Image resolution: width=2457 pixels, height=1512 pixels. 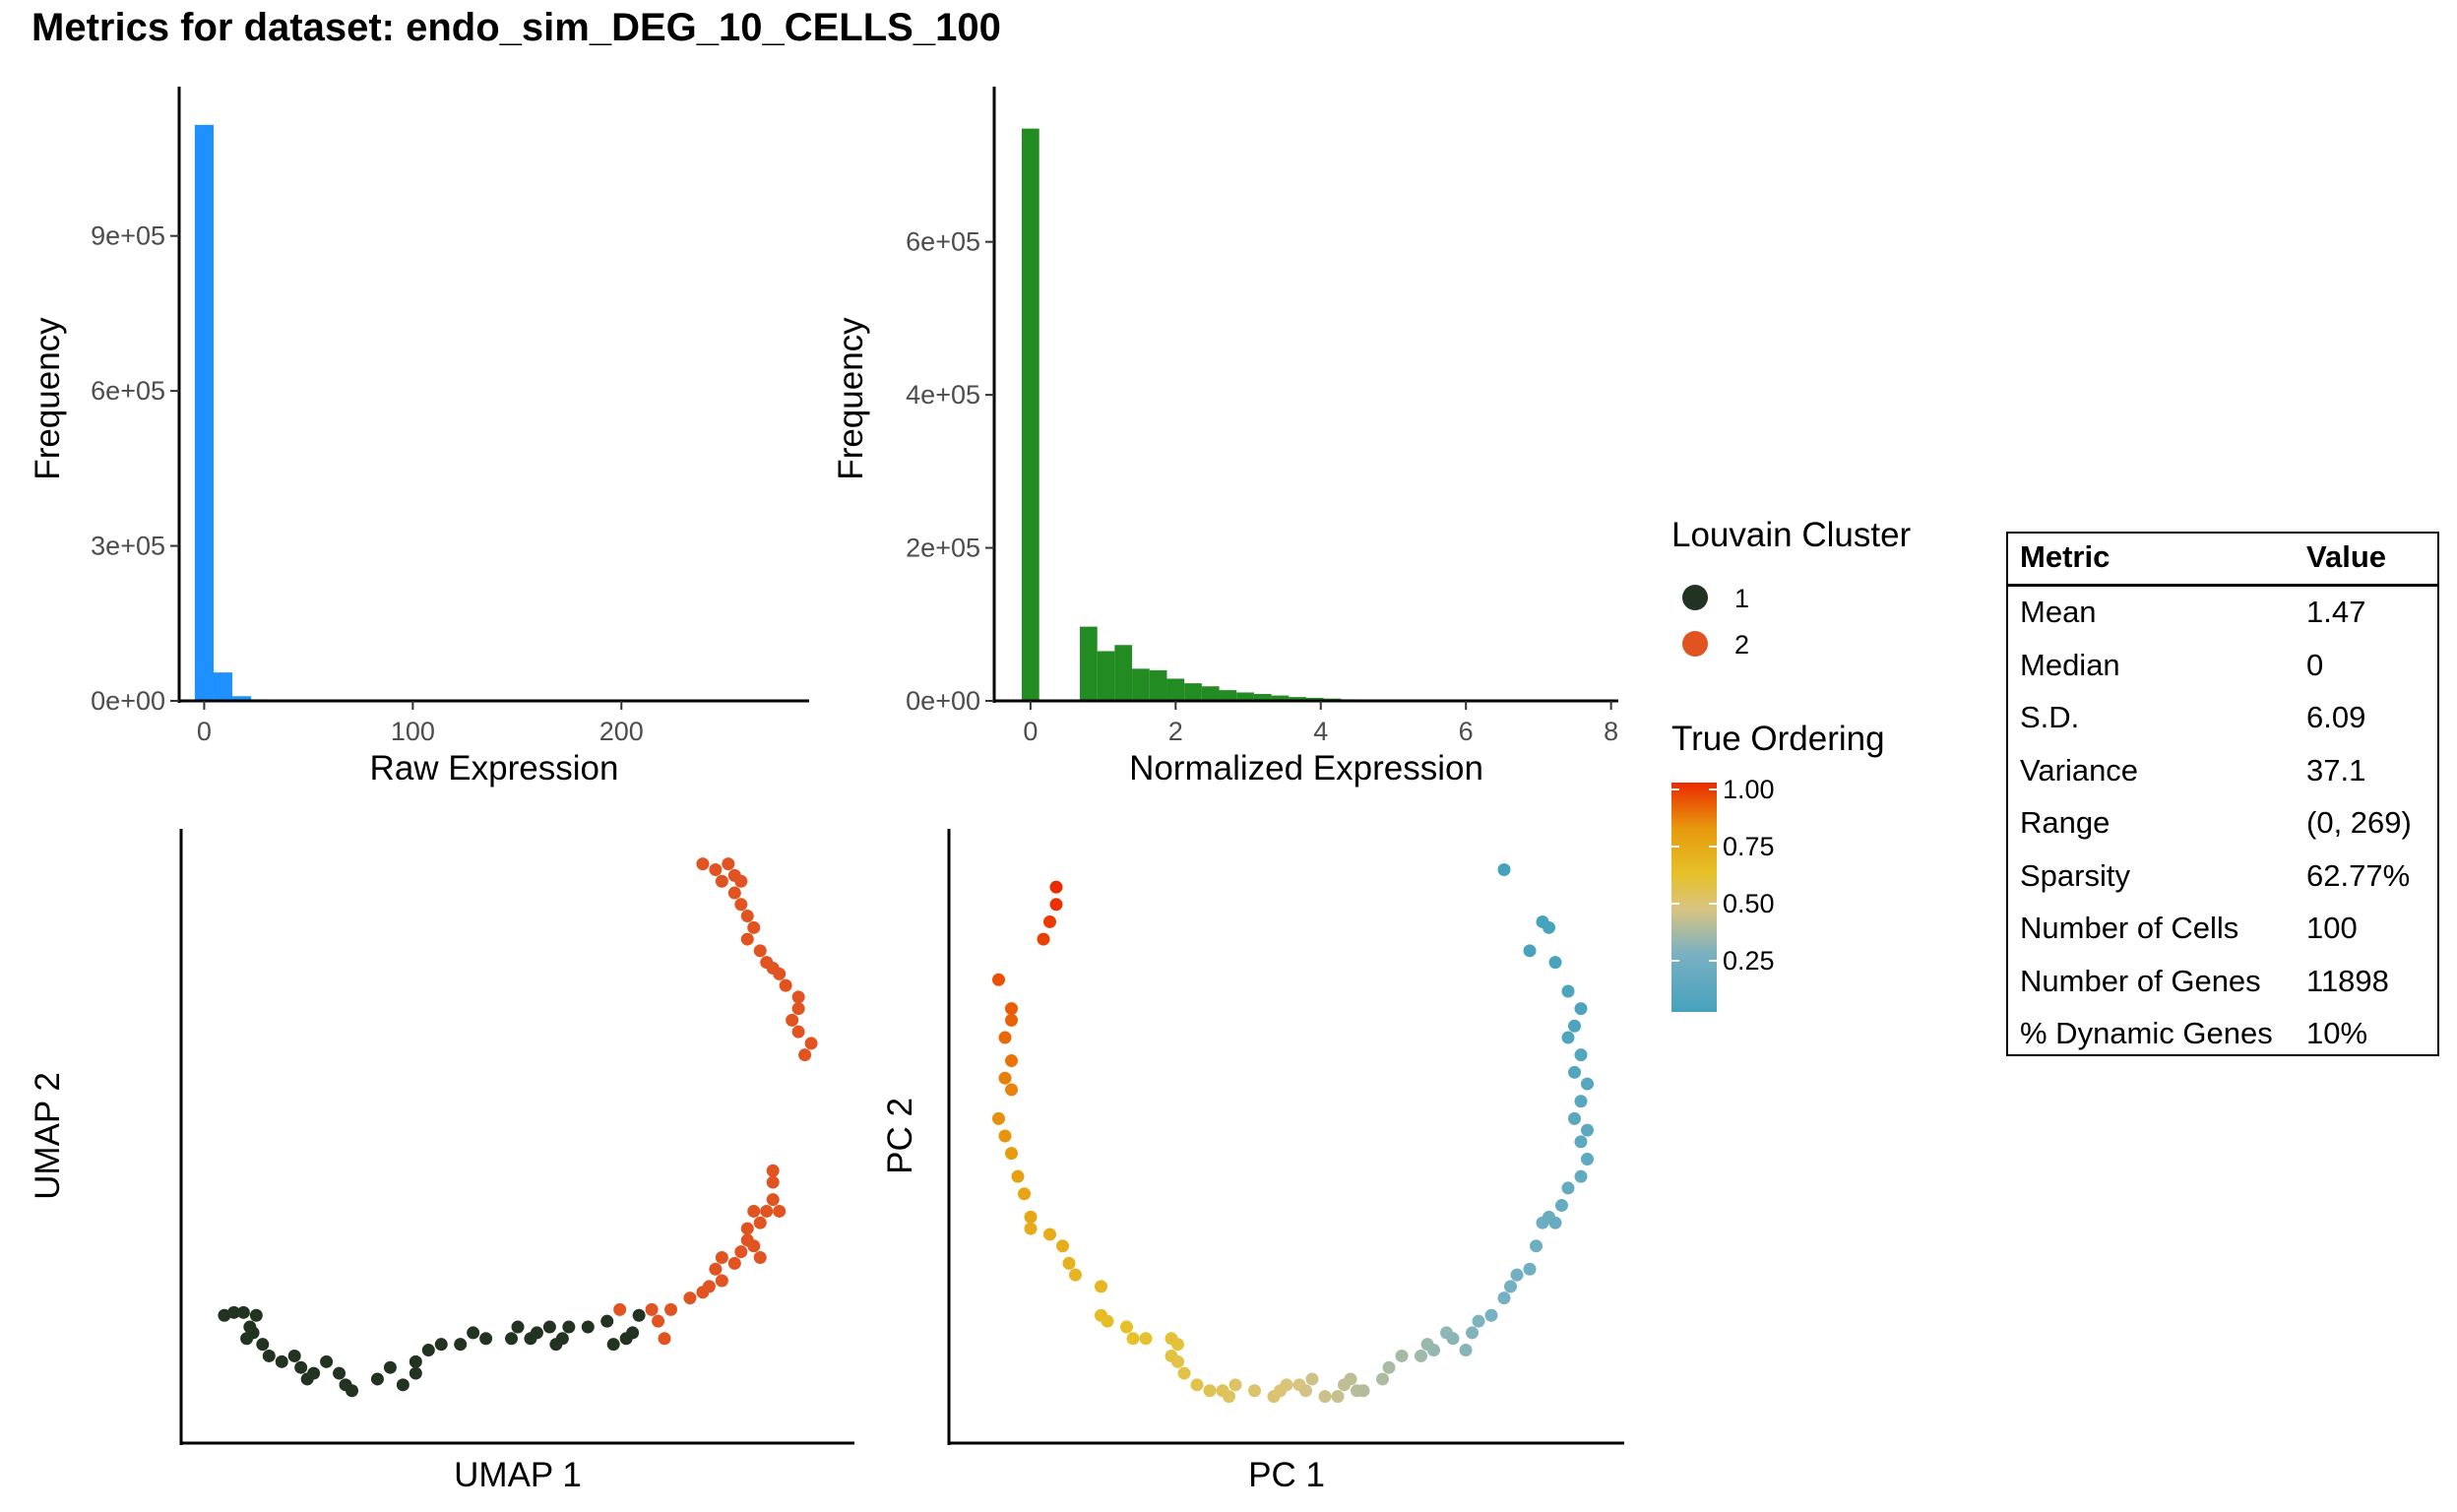 I want to click on metrics-row: S.D. 6.09, so click(x=2222, y=718).